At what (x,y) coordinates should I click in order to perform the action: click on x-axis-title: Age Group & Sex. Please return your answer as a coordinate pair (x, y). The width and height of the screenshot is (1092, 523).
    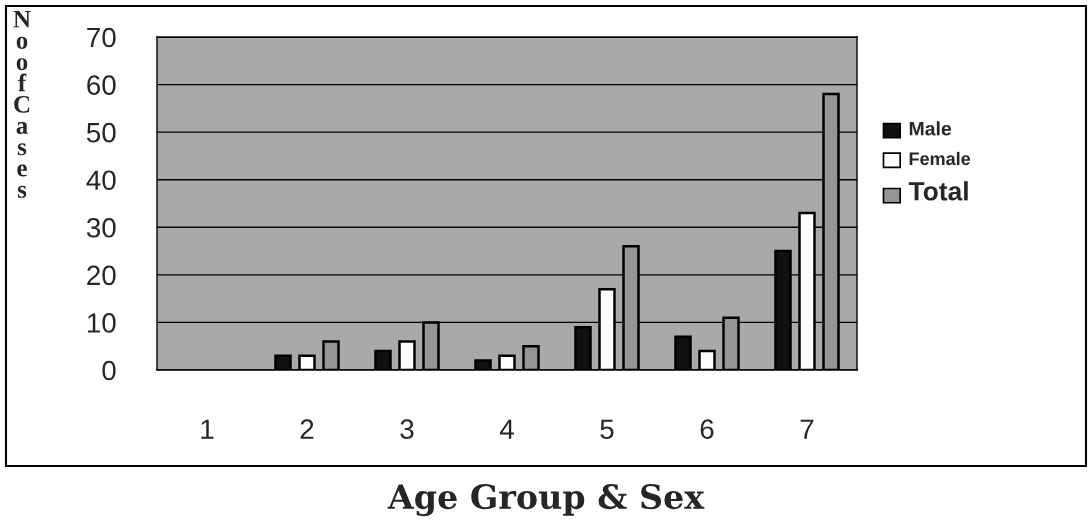
    Looking at the image, I should click on (546, 500).